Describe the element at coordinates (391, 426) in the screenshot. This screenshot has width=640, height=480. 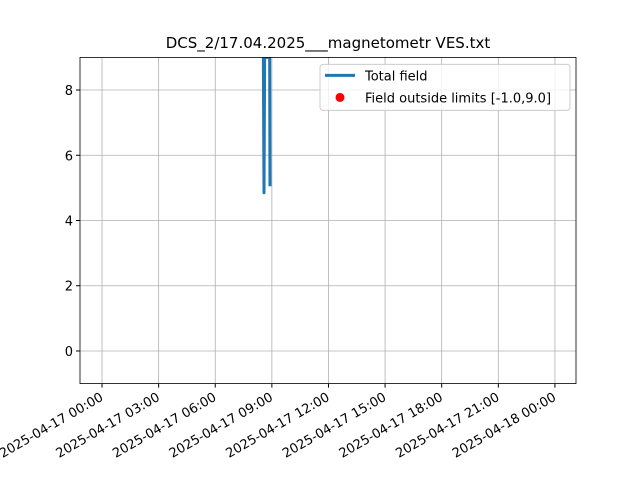
I see `x-tick-label: 2025-04-17 18:00` at that location.